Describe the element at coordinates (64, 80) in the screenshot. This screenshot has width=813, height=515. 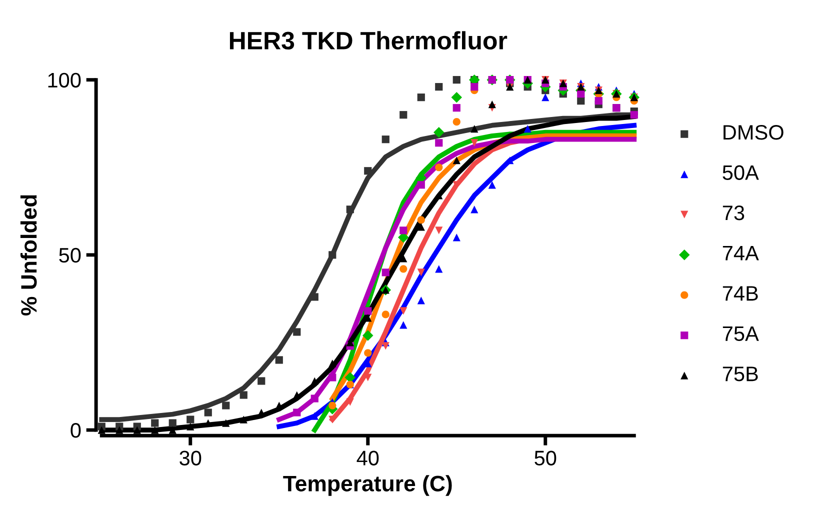
I see `y-tick-label: 100` at that location.